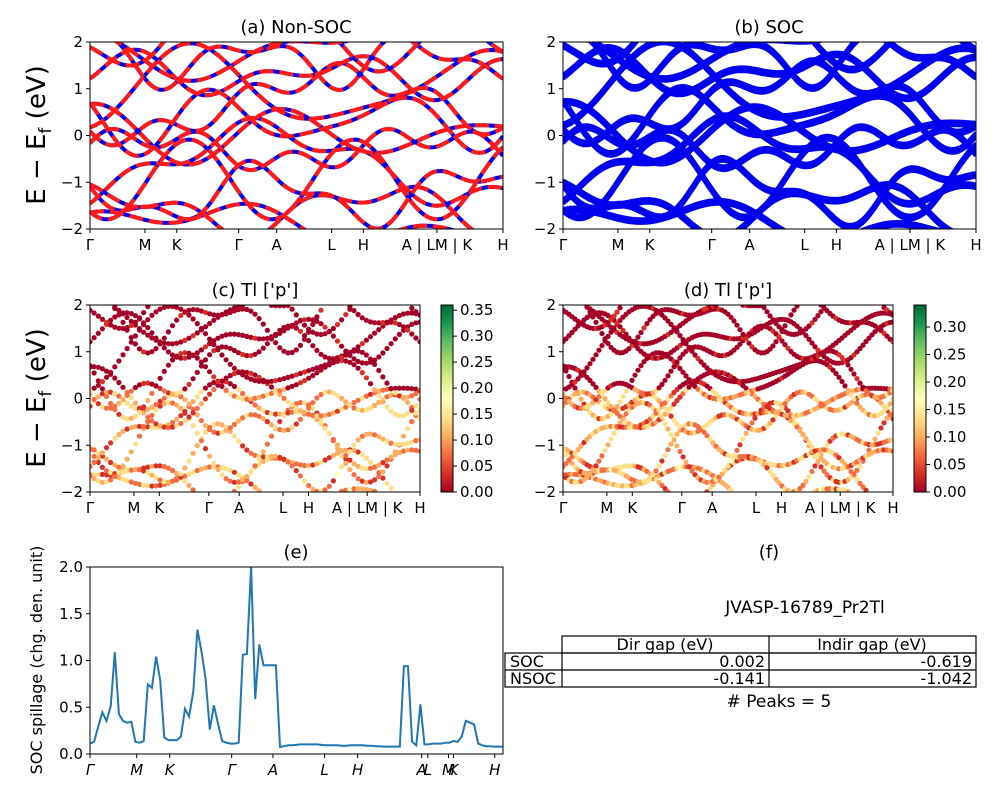  Describe the element at coordinates (911, 245) in the screenshot. I see `x-tick-label: A | LM | K` at that location.